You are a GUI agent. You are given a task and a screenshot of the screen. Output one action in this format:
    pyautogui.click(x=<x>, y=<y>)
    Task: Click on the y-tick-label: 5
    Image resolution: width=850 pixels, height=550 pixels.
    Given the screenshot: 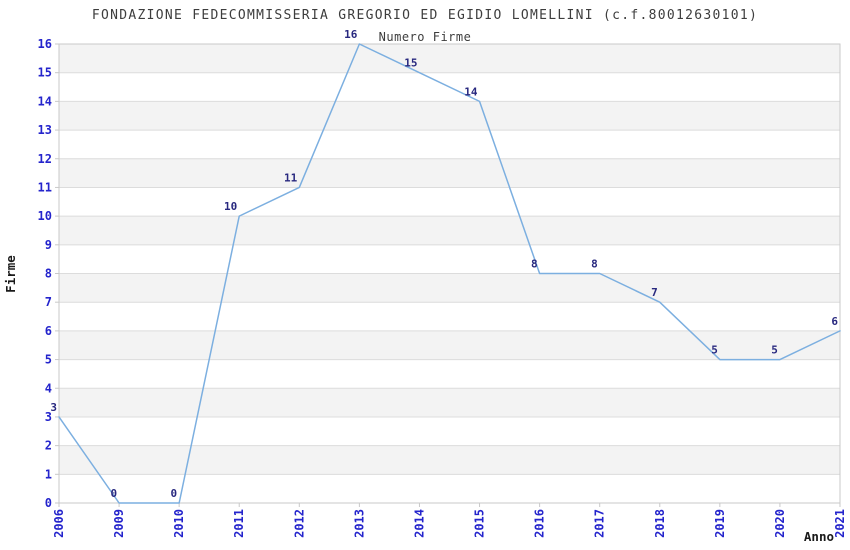 What is the action you would take?
    pyautogui.click(x=48, y=360)
    